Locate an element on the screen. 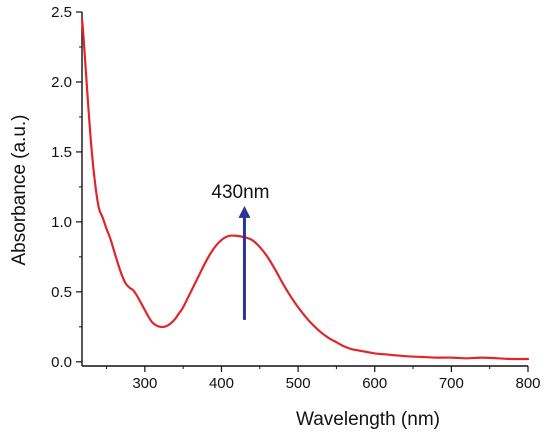 The width and height of the screenshot is (550, 438). x-tick-label: 800 is located at coordinates (527, 383).